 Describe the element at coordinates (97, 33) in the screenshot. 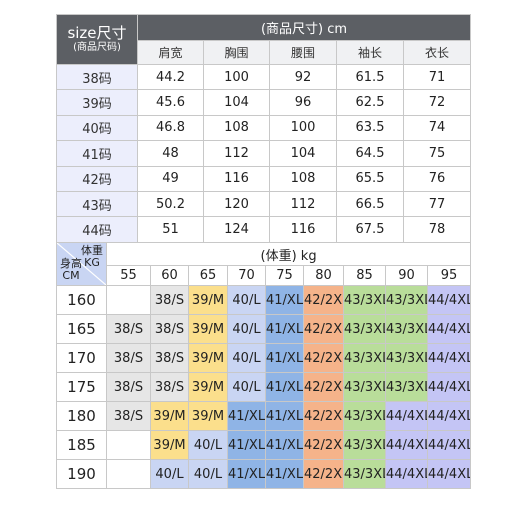

I see `size-table-corner-title: size尺寸` at that location.